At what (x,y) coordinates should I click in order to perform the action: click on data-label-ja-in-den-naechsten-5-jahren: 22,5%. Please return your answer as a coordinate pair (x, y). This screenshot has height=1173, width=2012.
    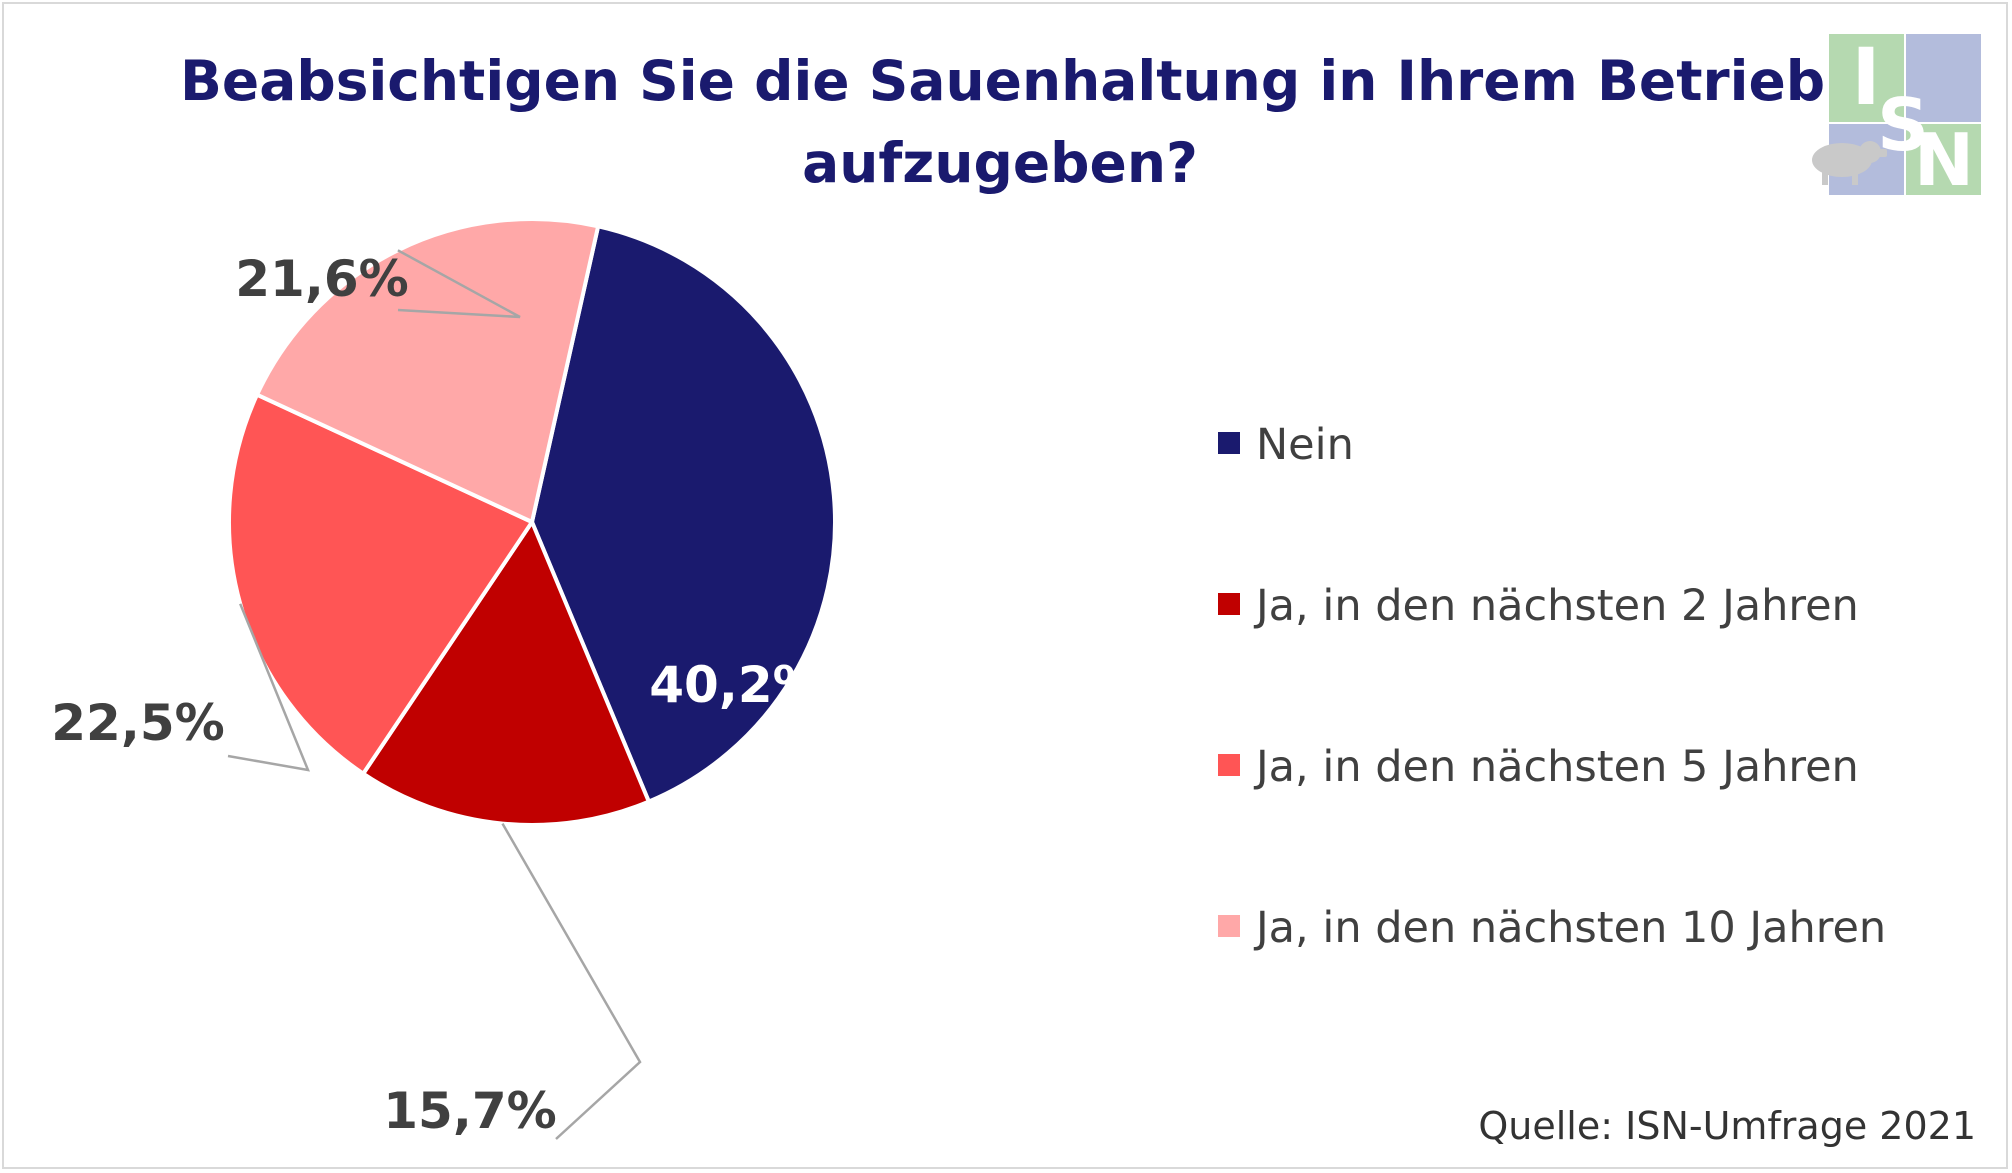
    Looking at the image, I should click on (137, 723).